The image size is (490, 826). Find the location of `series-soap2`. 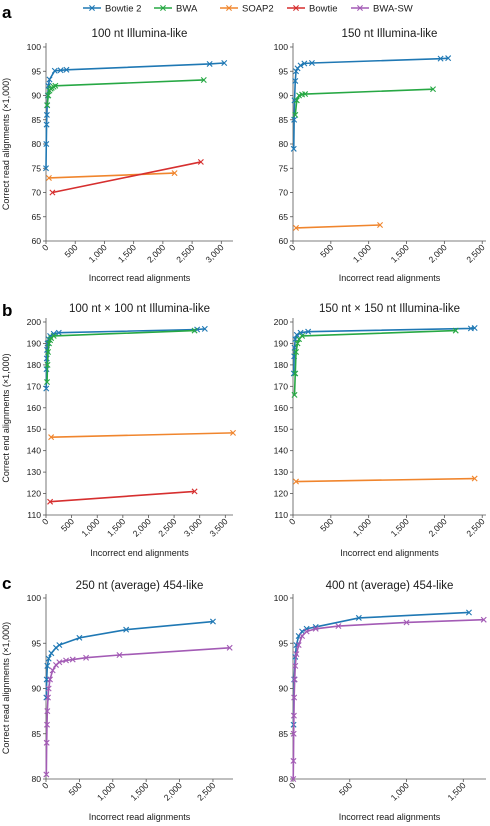

series-soap2 is located at coordinates (142, 435).